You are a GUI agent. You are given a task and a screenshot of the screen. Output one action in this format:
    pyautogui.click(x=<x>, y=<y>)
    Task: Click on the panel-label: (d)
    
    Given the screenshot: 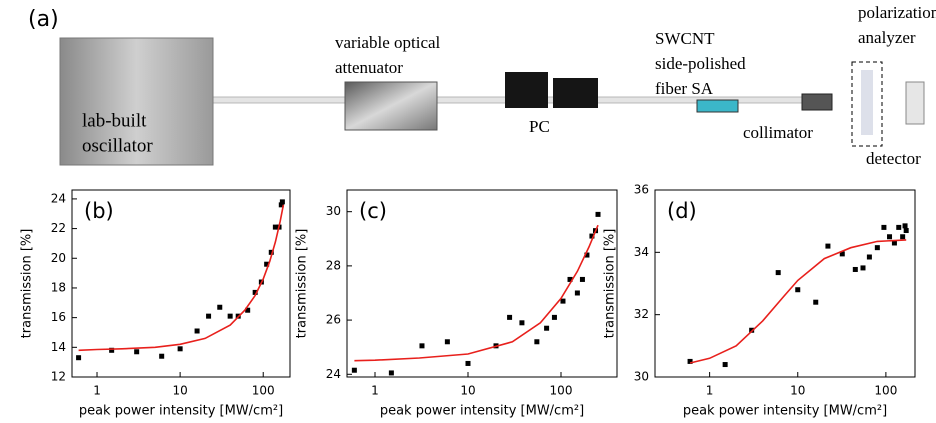 What is the action you would take?
    pyautogui.click(x=682, y=211)
    